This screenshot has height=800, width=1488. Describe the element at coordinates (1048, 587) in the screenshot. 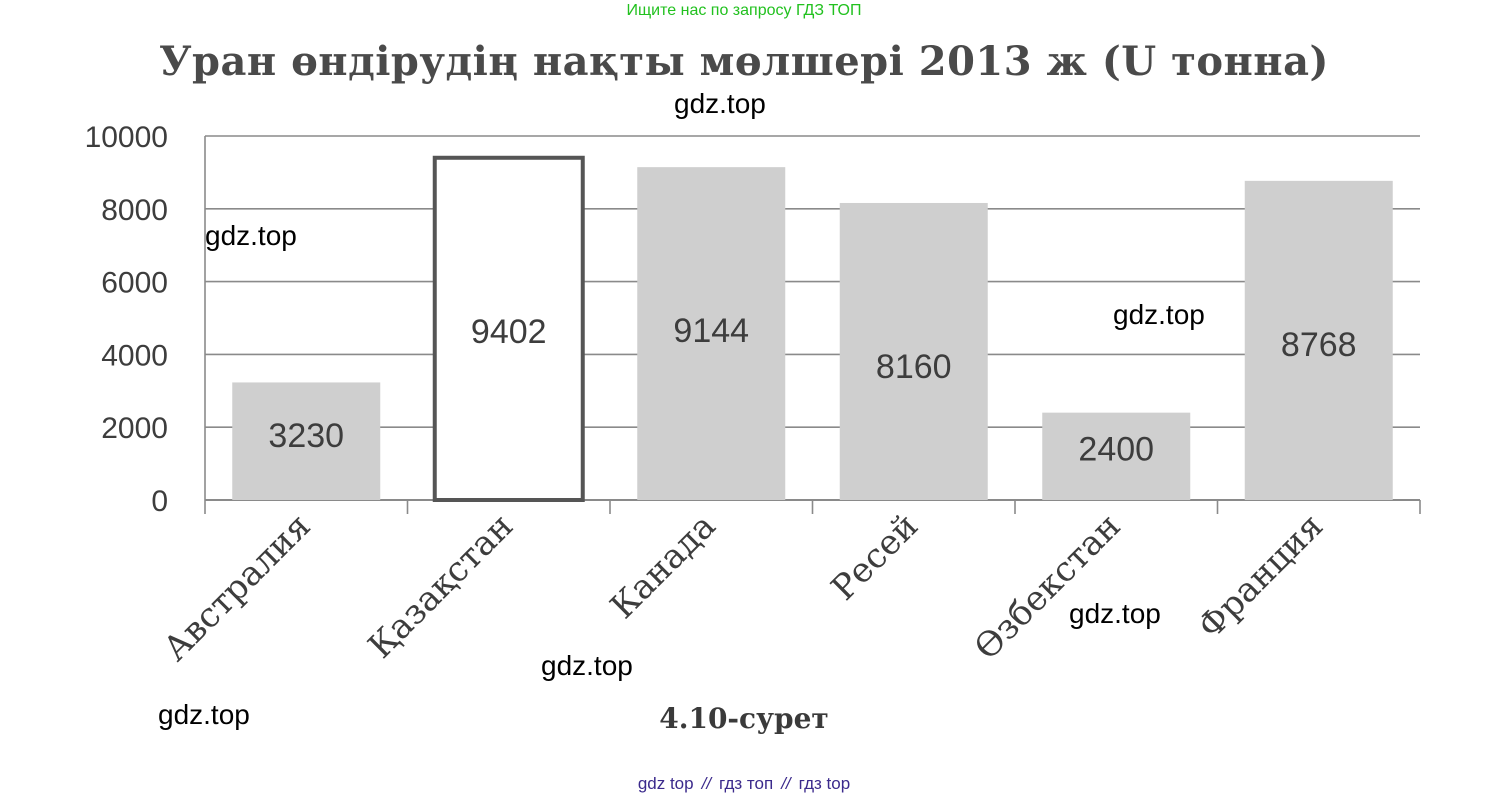

I see `x-category-label: Өзбекстан` at that location.